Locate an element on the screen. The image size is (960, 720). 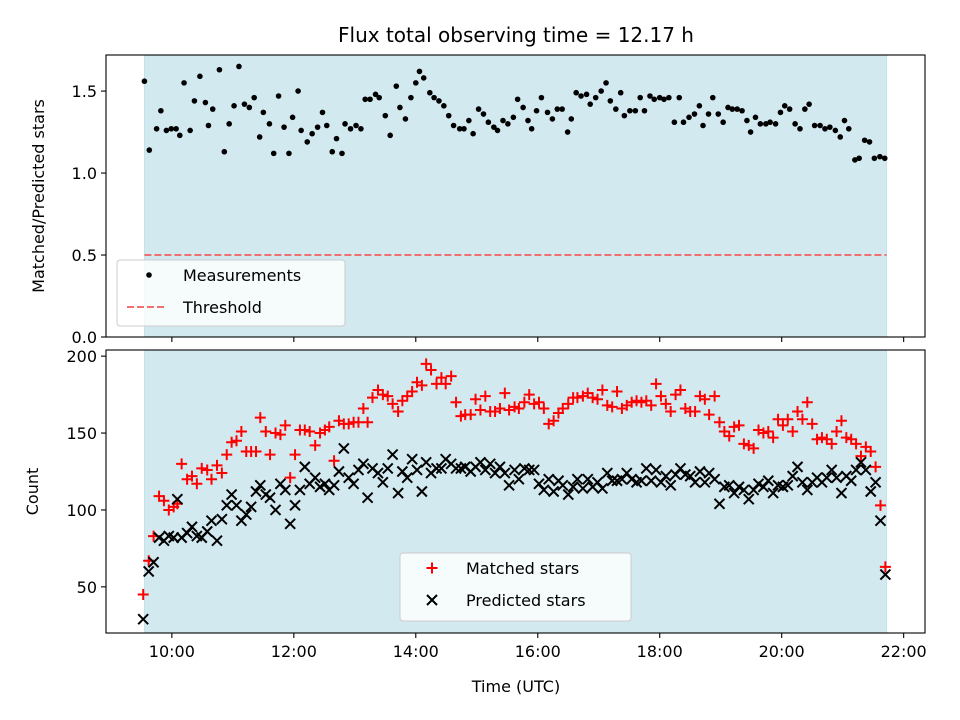
y-tick-label: 150 is located at coordinates (81, 433).